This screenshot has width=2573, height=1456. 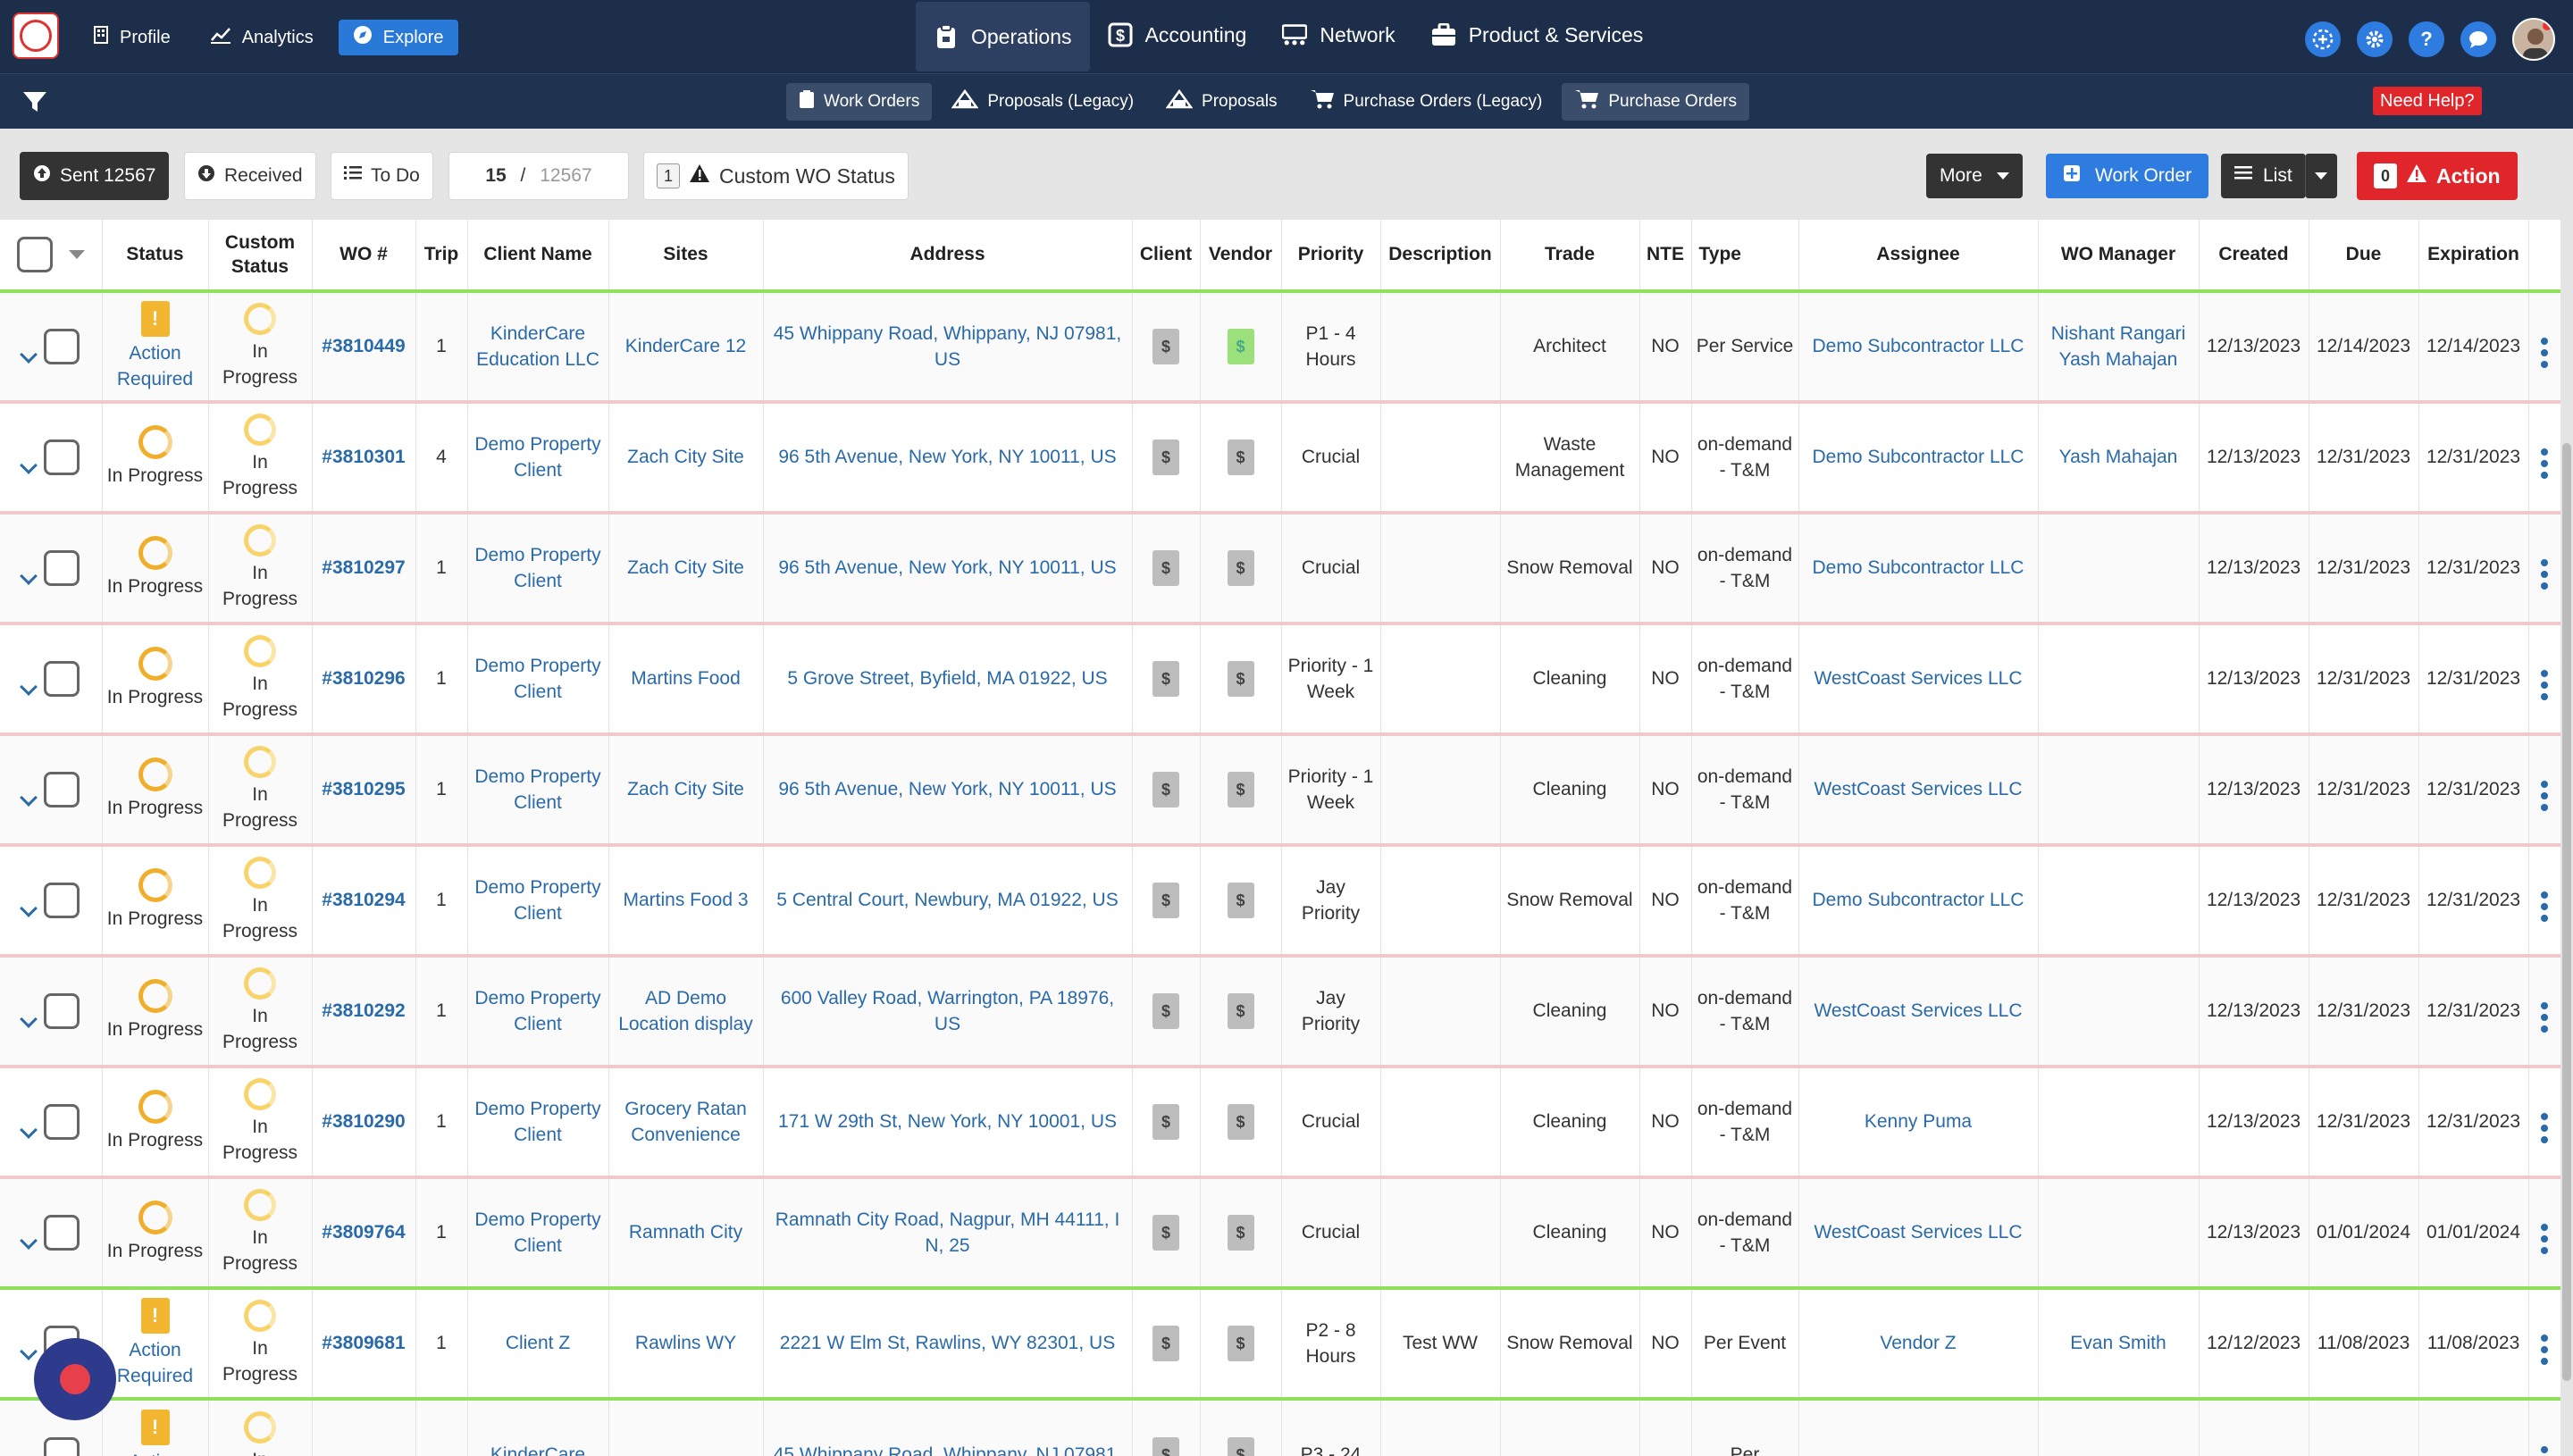 I want to click on list-view-button: List, so click(x=2263, y=176).